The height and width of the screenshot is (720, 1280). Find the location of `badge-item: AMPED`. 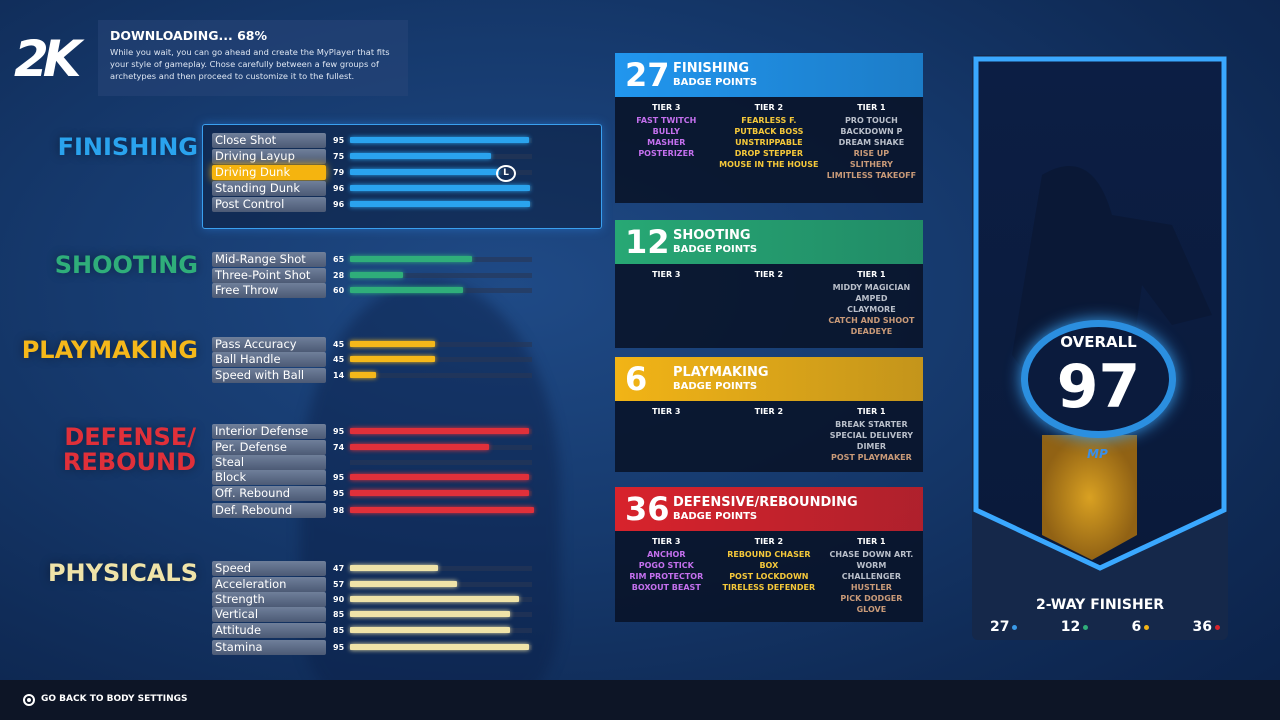

badge-item: AMPED is located at coordinates (871, 298).